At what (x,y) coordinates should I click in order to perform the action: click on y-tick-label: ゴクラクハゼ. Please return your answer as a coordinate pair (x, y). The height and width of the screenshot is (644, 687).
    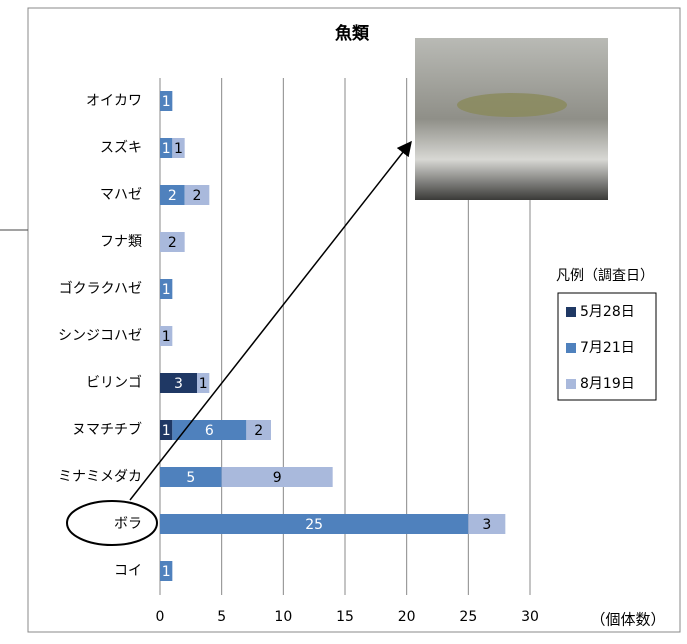
    Looking at the image, I should click on (100, 288).